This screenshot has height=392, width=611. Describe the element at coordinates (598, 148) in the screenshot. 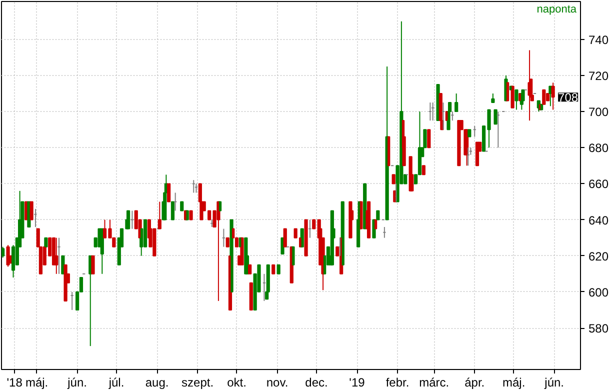

I see `y-tick-label: 680` at that location.